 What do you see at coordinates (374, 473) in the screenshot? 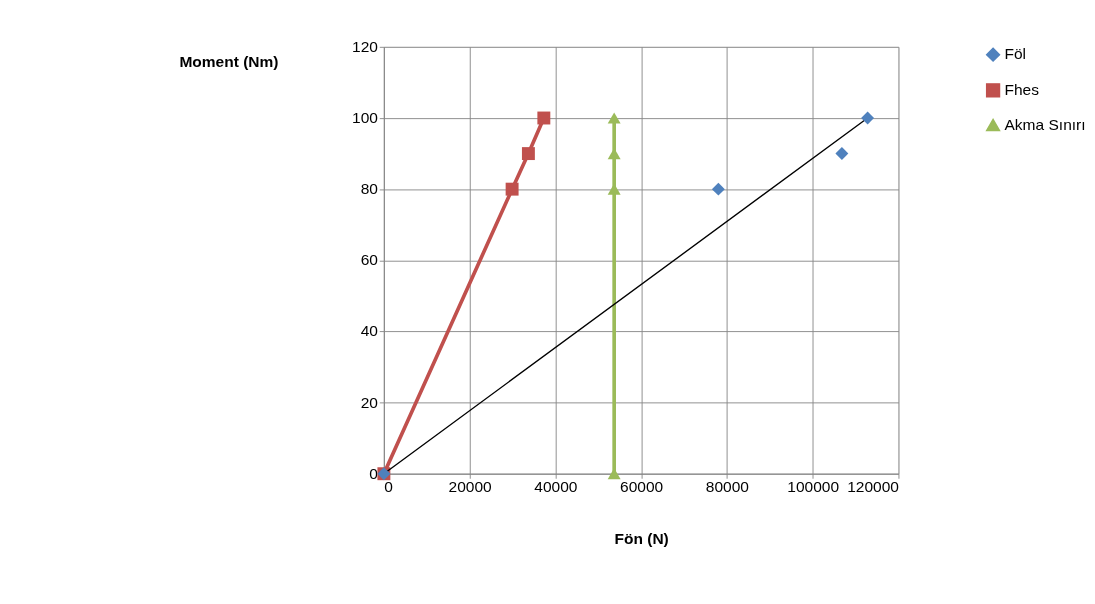
I see `y-tick-label: 0` at bounding box center [374, 473].